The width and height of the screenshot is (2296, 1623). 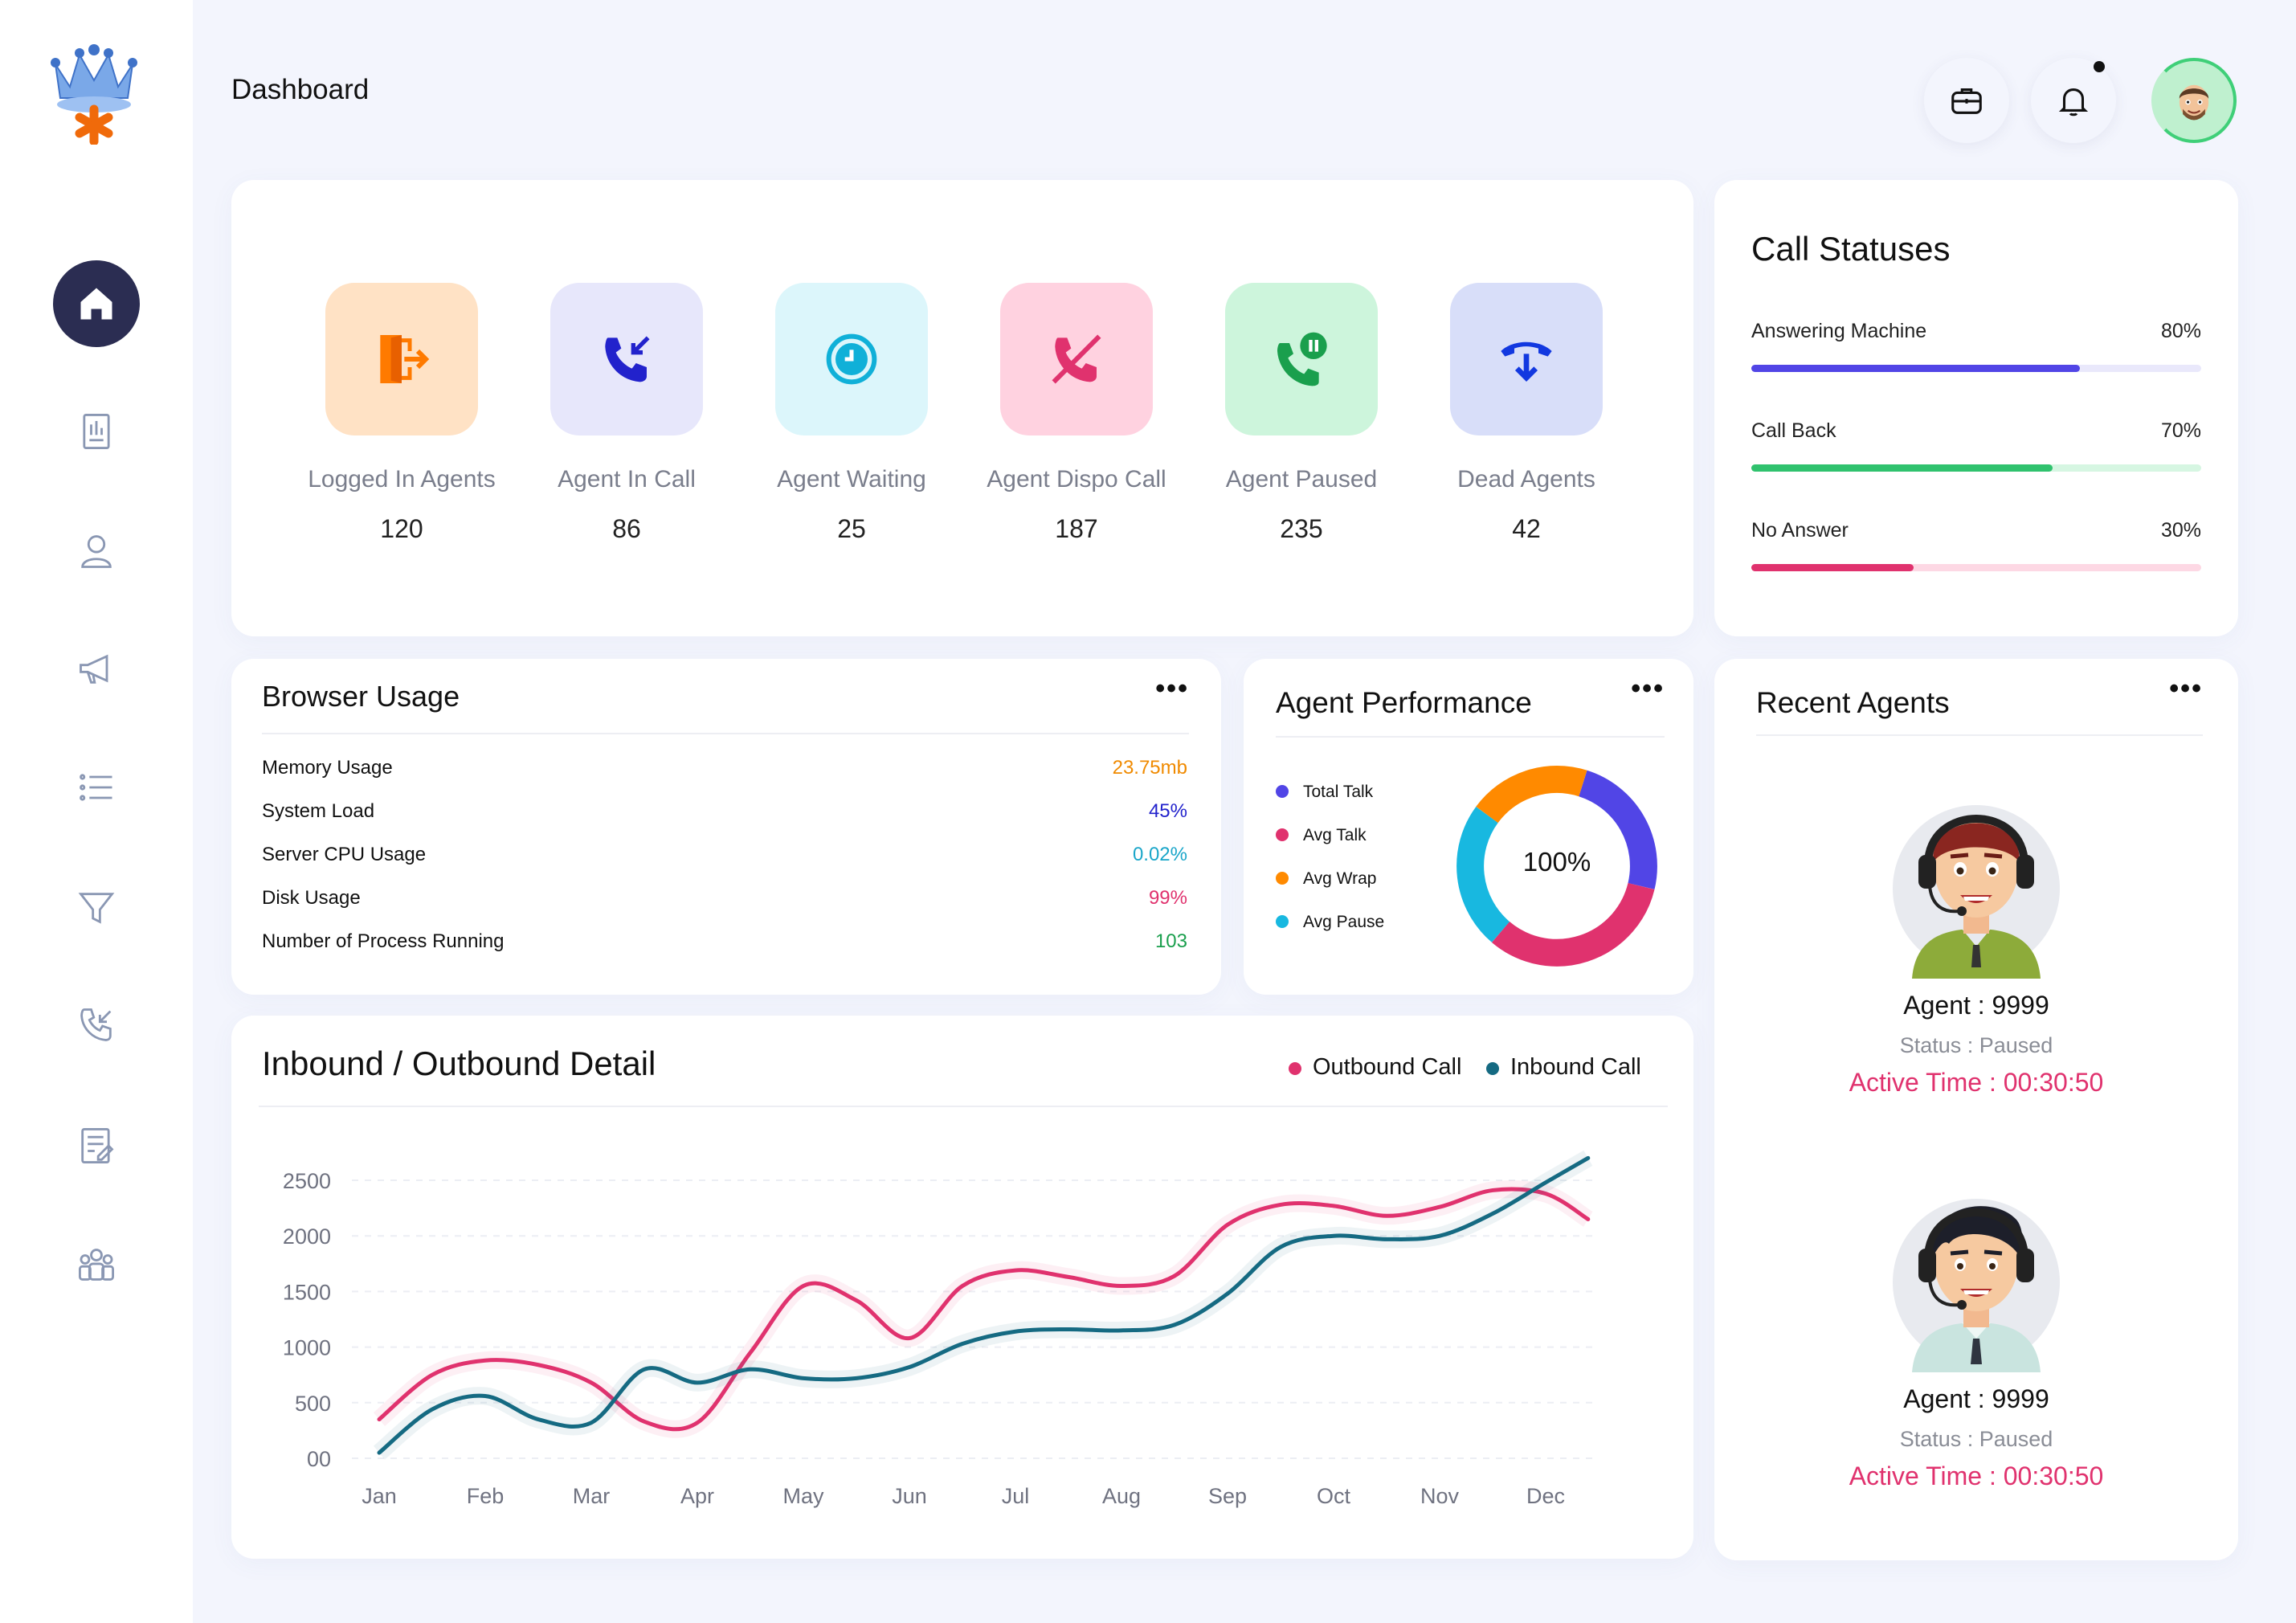 What do you see at coordinates (311, 898) in the screenshot?
I see `row-label: Disk Usage` at bounding box center [311, 898].